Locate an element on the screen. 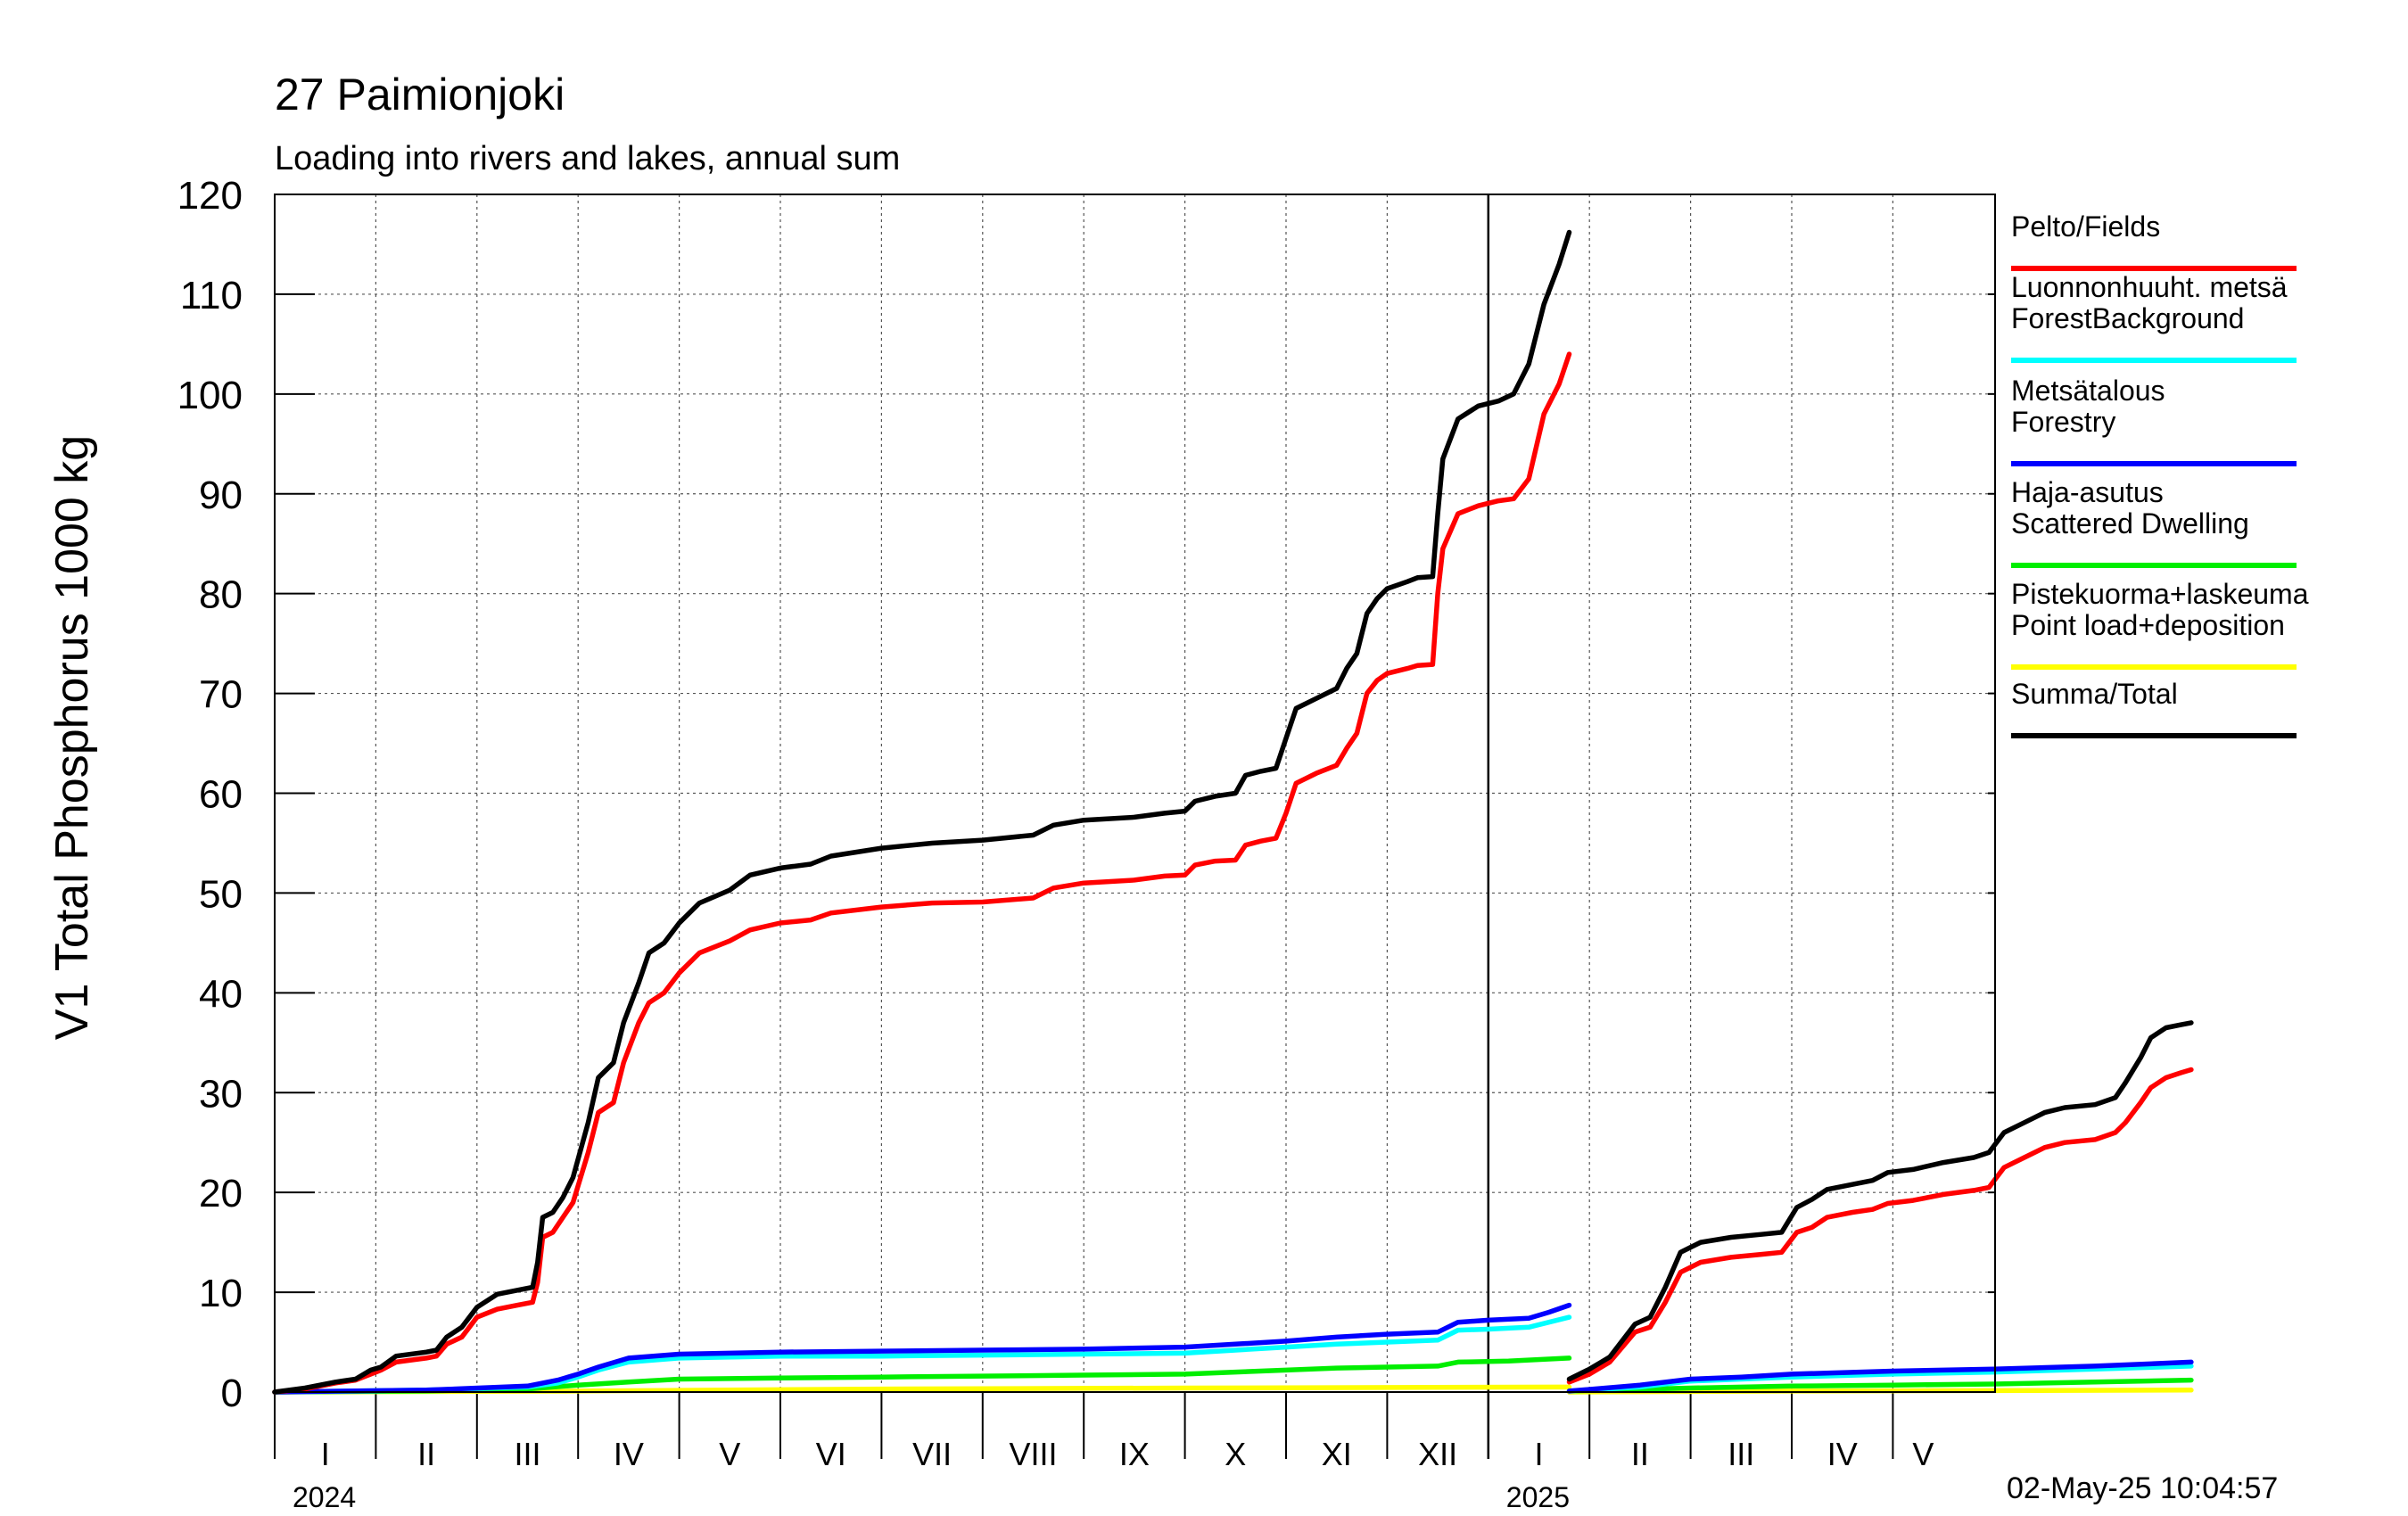 This screenshot has width=2408, height=1516. y-tick-label: 60 is located at coordinates (221, 795).